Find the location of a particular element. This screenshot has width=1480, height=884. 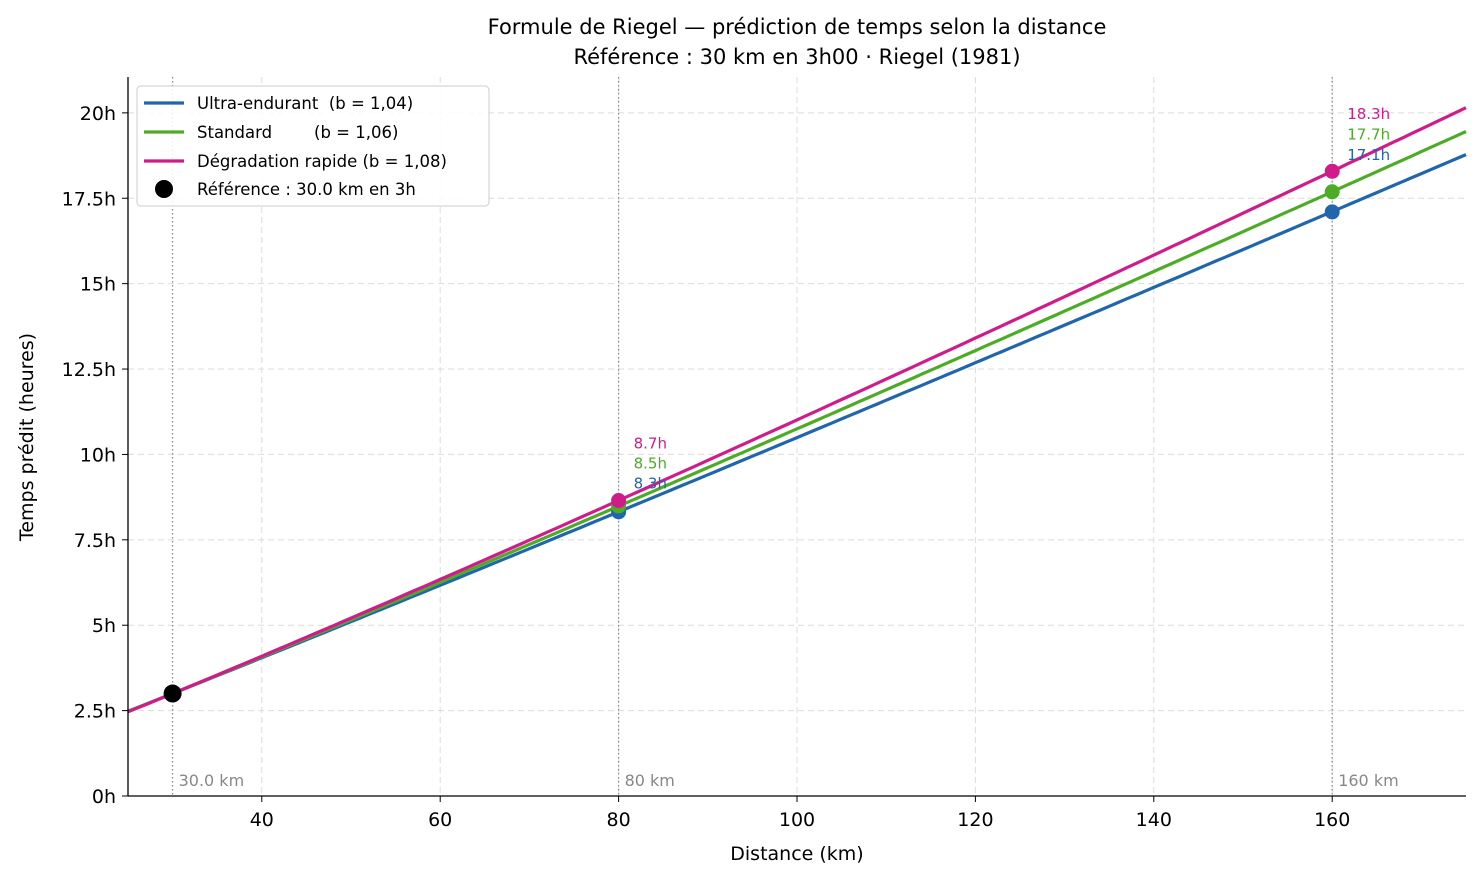

x-tick-label: 140 is located at coordinates (1154, 820).